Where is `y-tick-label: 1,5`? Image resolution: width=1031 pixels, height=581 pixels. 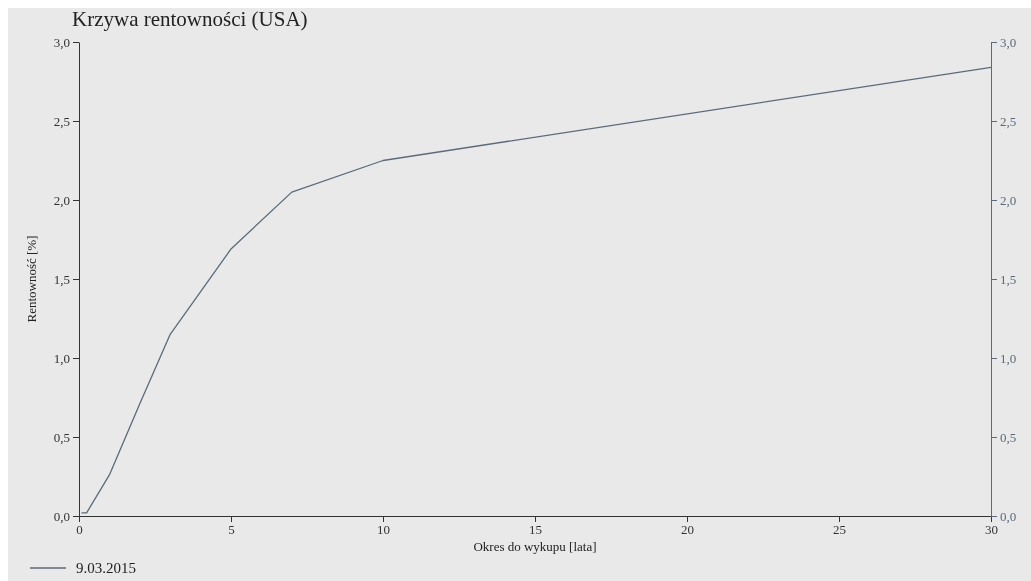 y-tick-label: 1,5 is located at coordinates (61, 279).